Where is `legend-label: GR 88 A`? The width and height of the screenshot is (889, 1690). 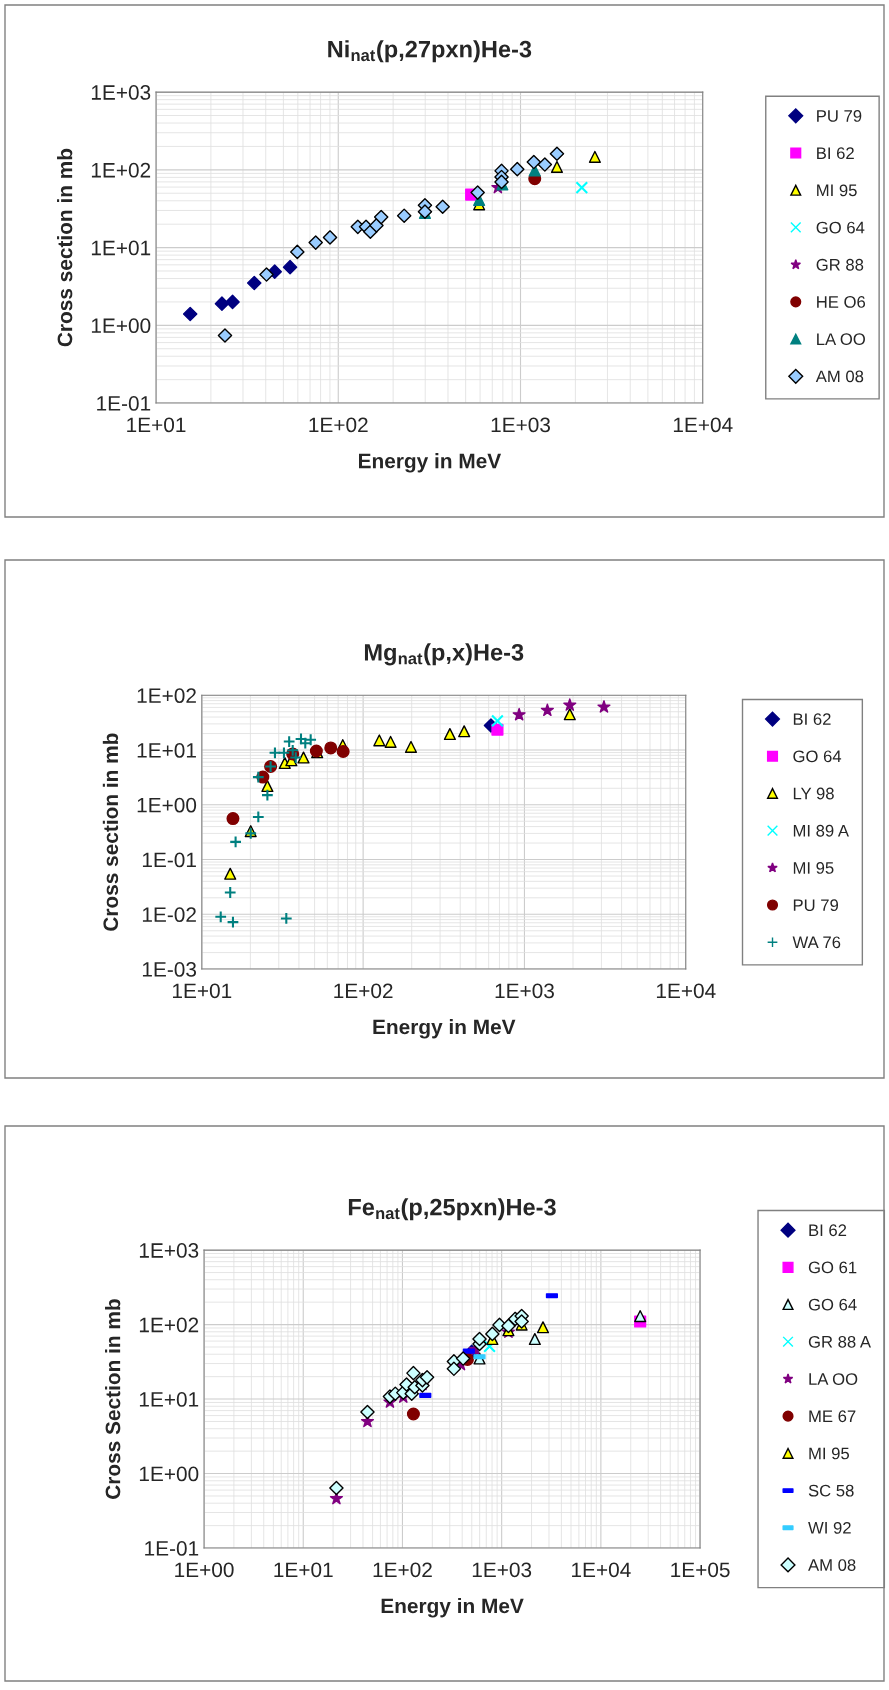 legend-label: GR 88 A is located at coordinates (839, 1341).